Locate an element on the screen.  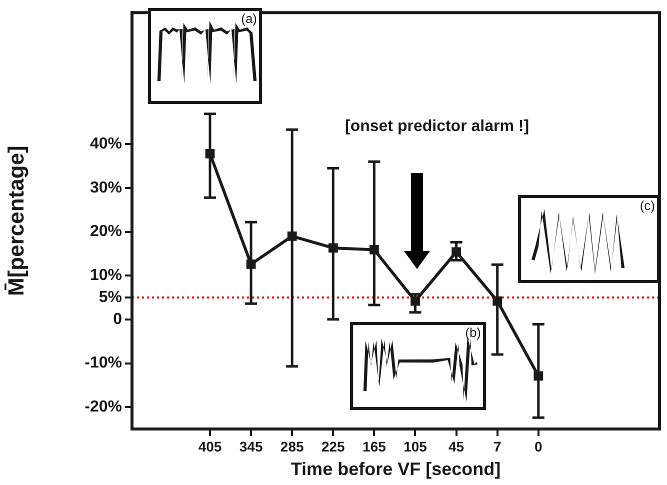
y-tick-label: 5% is located at coordinates (110, 297).